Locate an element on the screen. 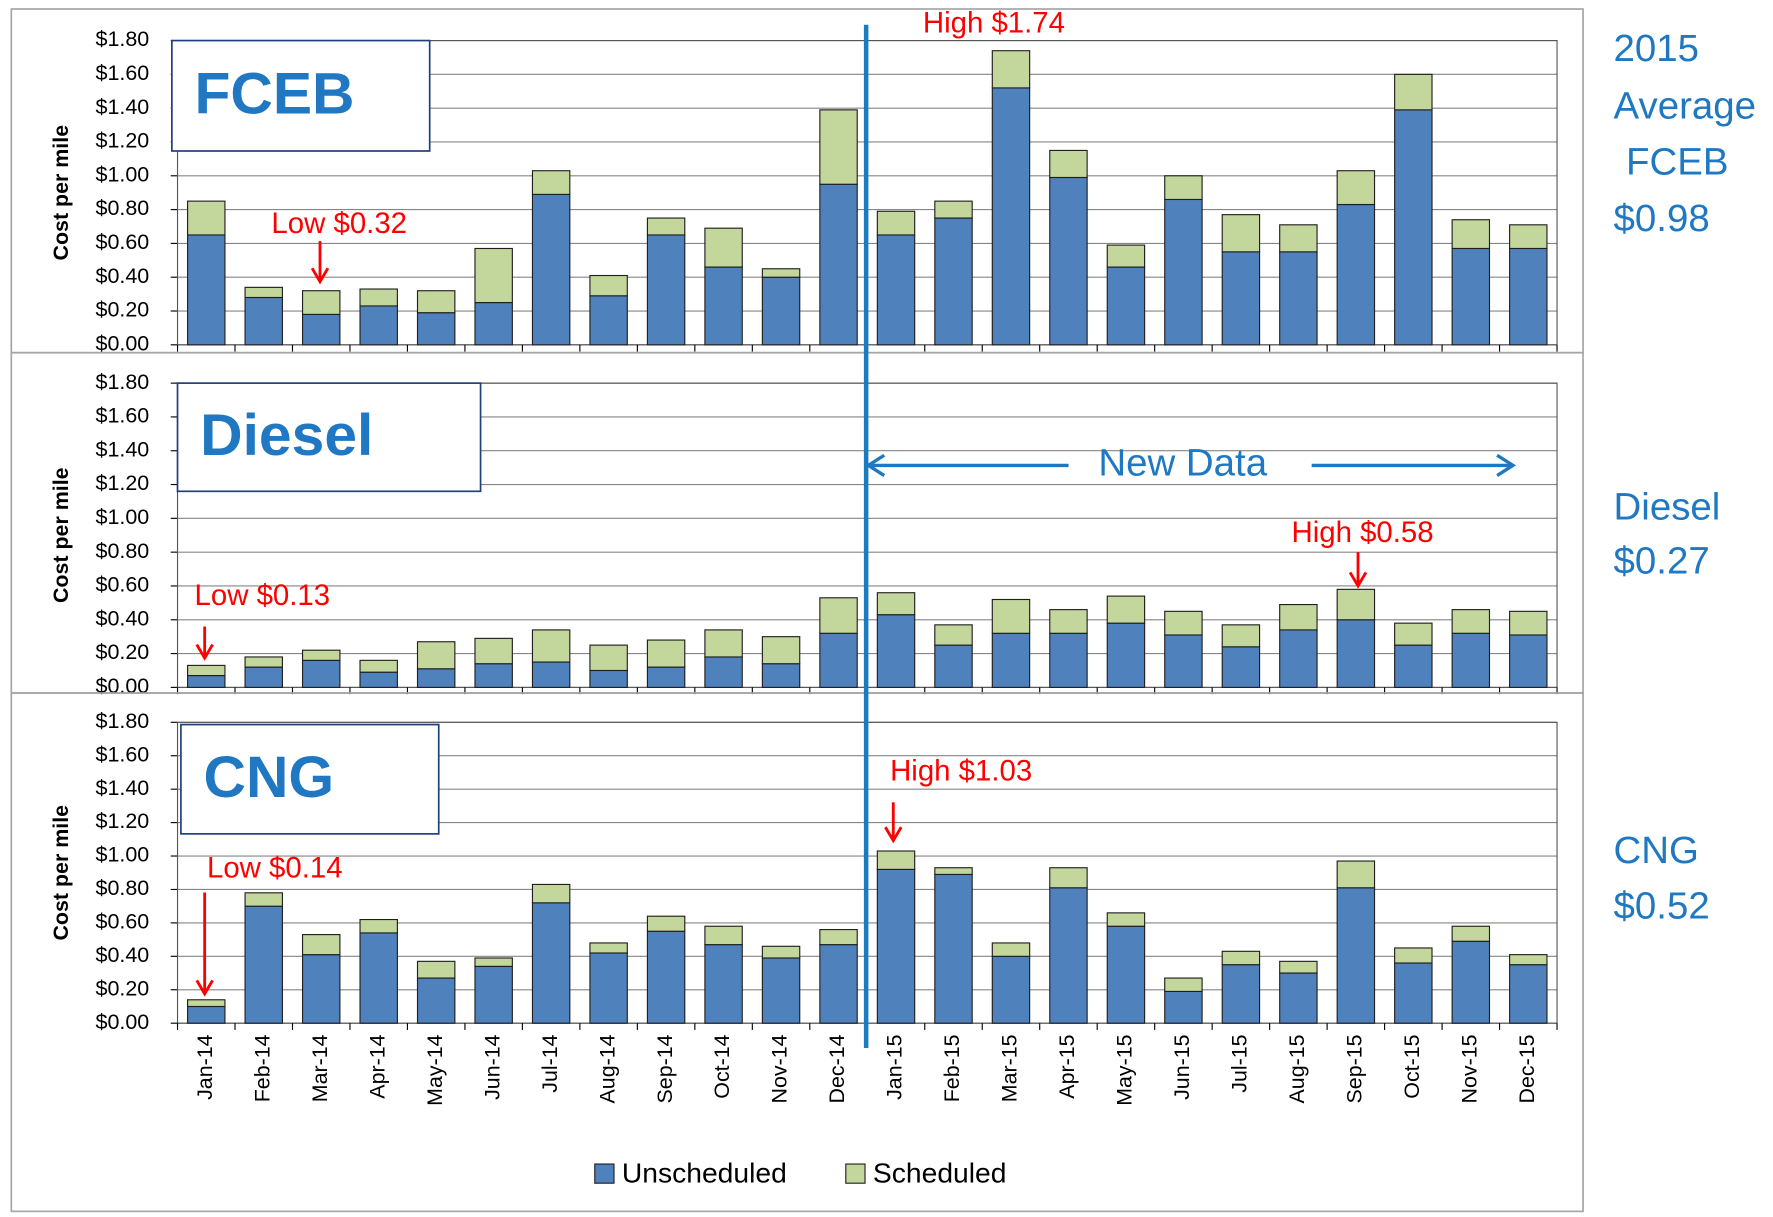 This screenshot has height=1217, width=1773. x-tick-label: Nov-14 is located at coordinates (780, 1068).